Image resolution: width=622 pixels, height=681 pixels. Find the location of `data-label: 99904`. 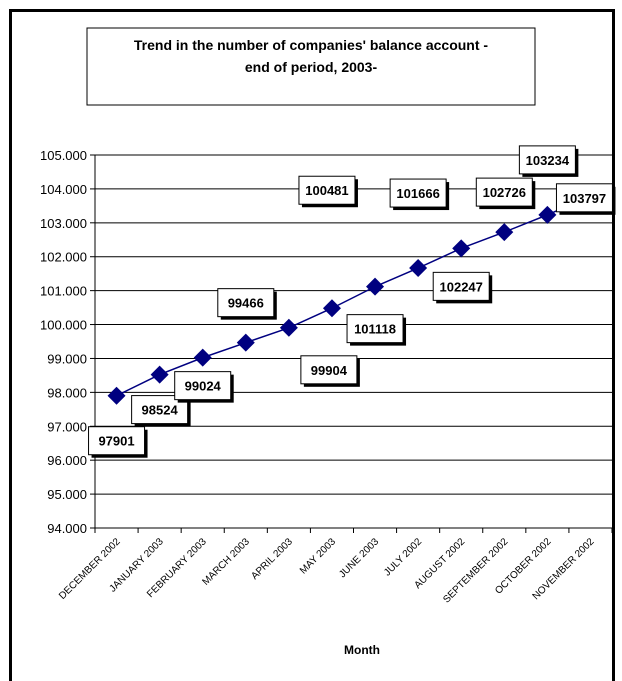

data-label: 99904 is located at coordinates (329, 370).